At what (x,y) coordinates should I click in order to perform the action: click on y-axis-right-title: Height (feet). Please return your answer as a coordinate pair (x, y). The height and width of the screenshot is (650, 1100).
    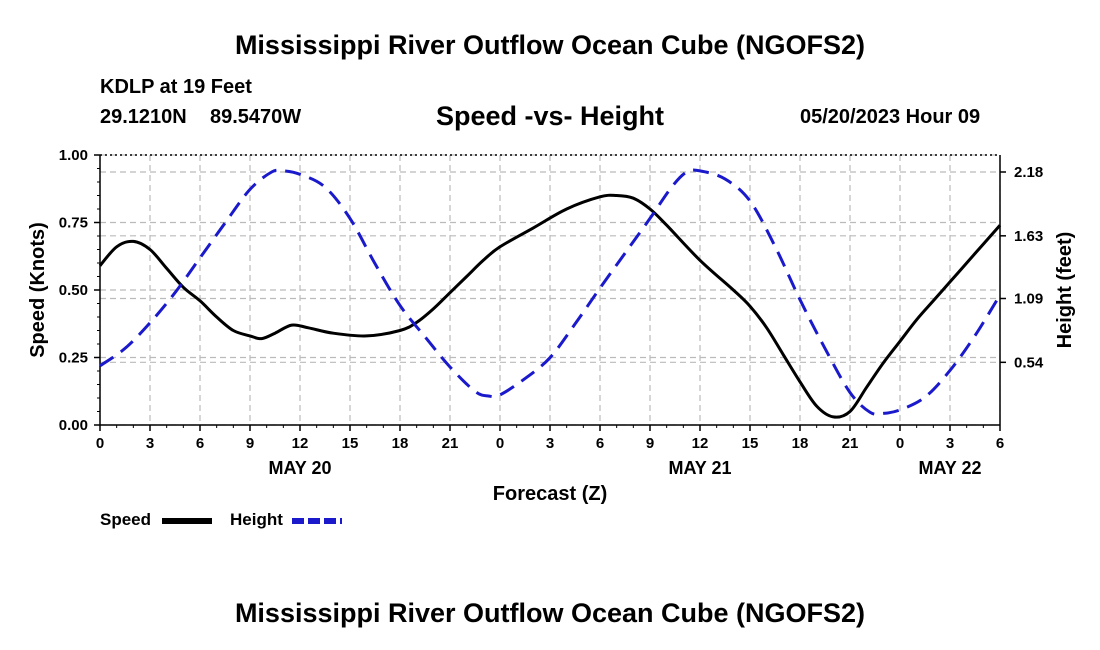
    Looking at the image, I should click on (1065, 290).